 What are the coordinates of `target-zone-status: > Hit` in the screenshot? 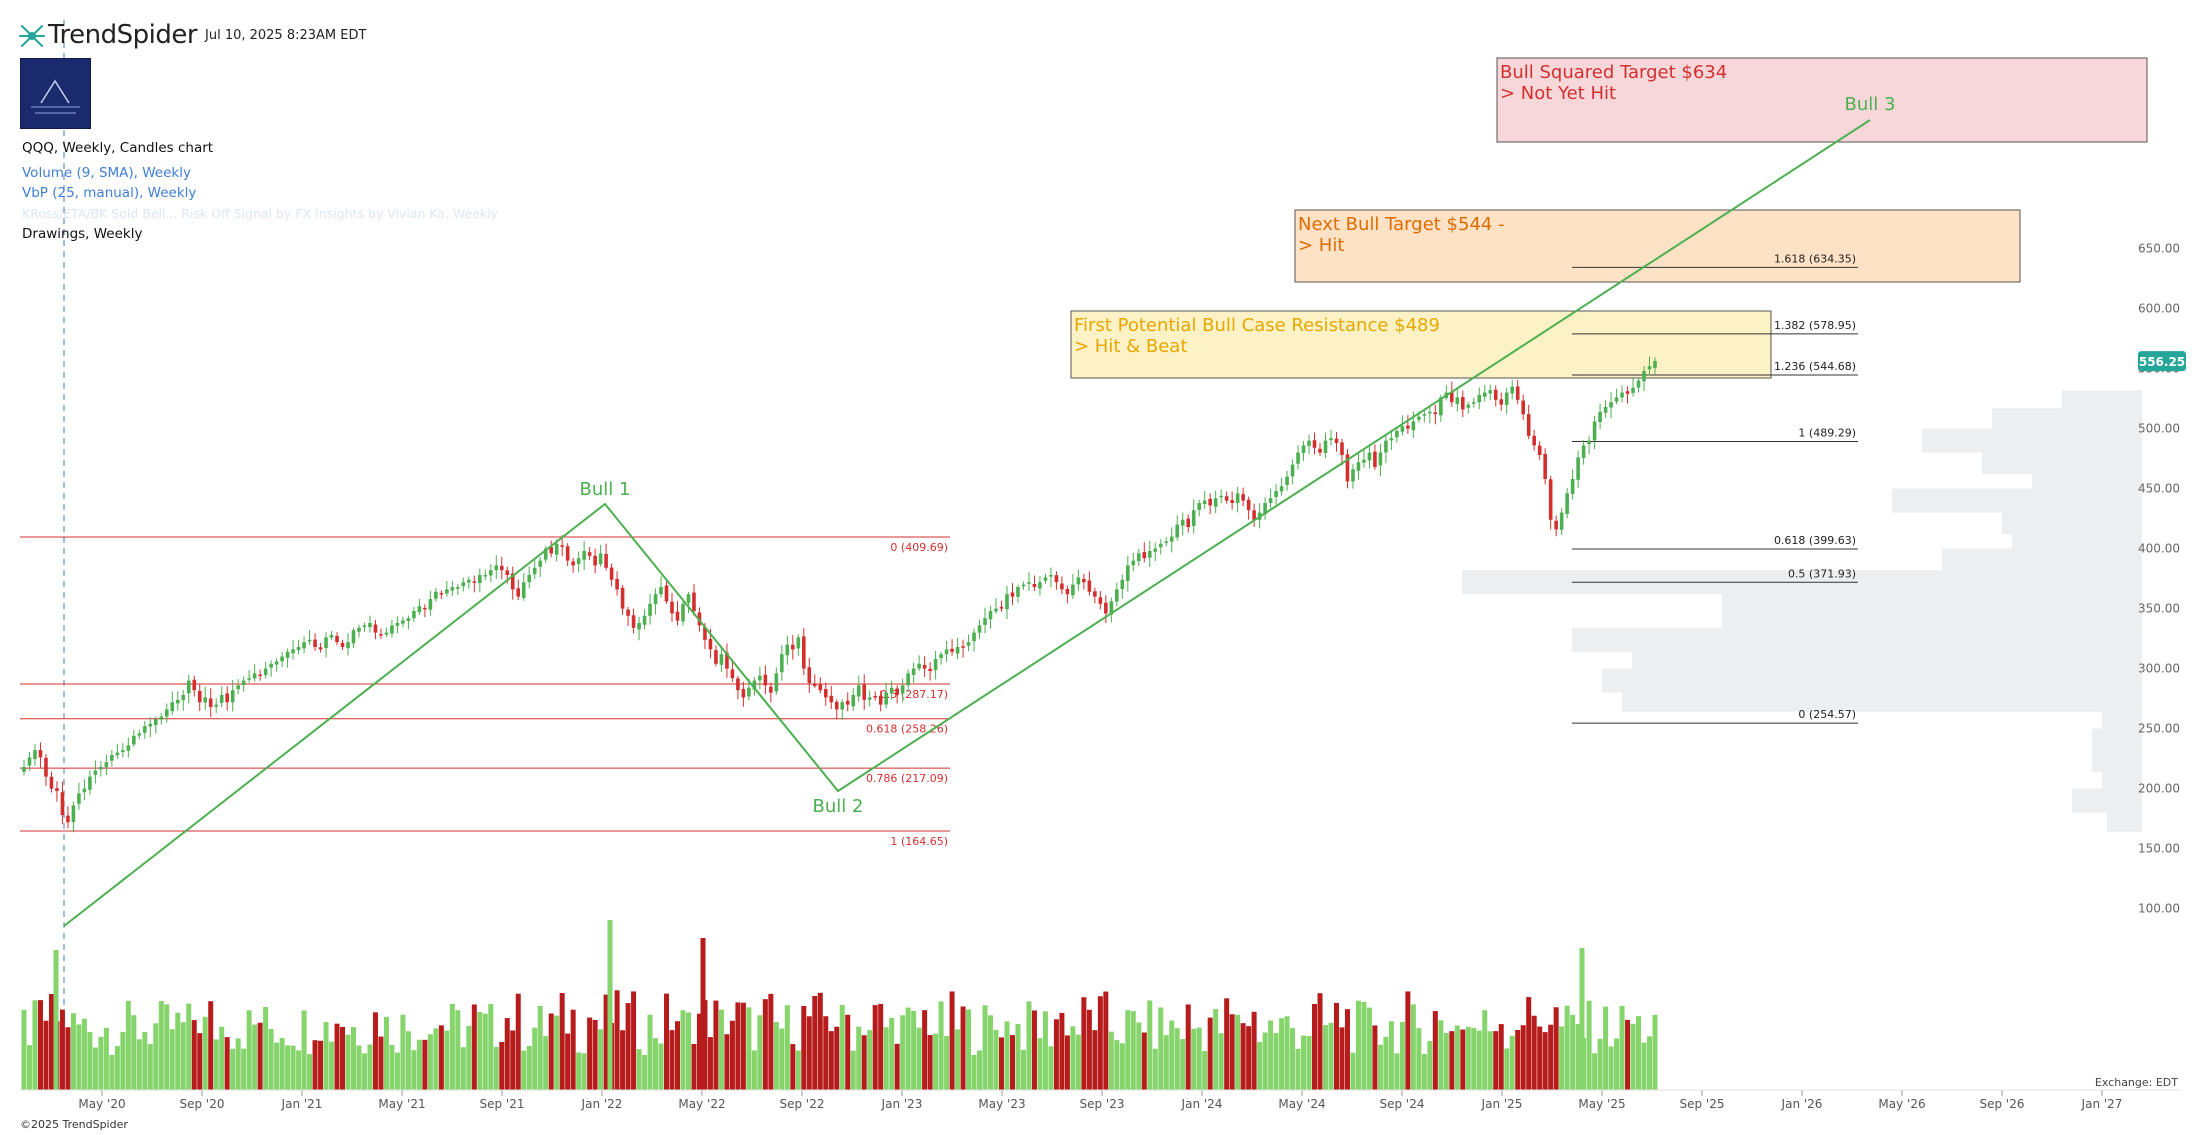 It's located at (1321, 245).